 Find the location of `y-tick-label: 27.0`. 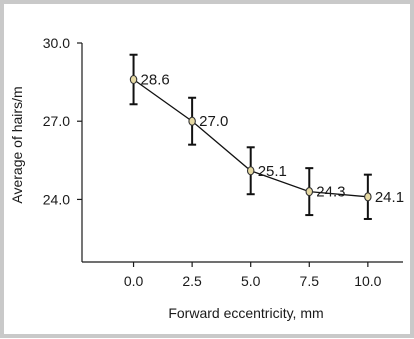

y-tick-label: 27.0 is located at coordinates (56, 121).